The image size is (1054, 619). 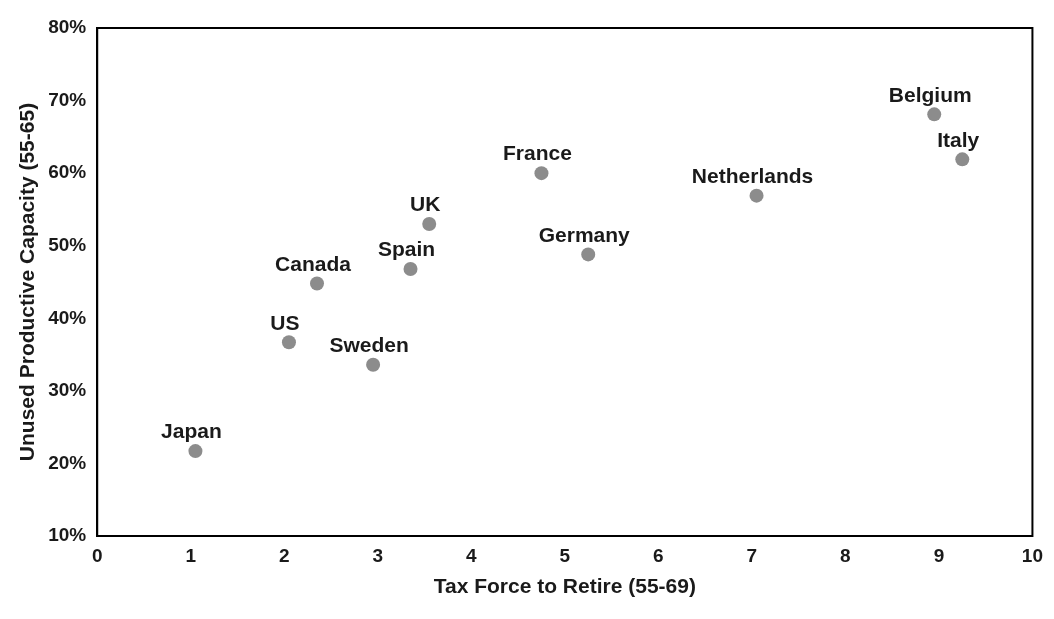 I want to click on x-tick-label: 9, so click(x=939, y=555).